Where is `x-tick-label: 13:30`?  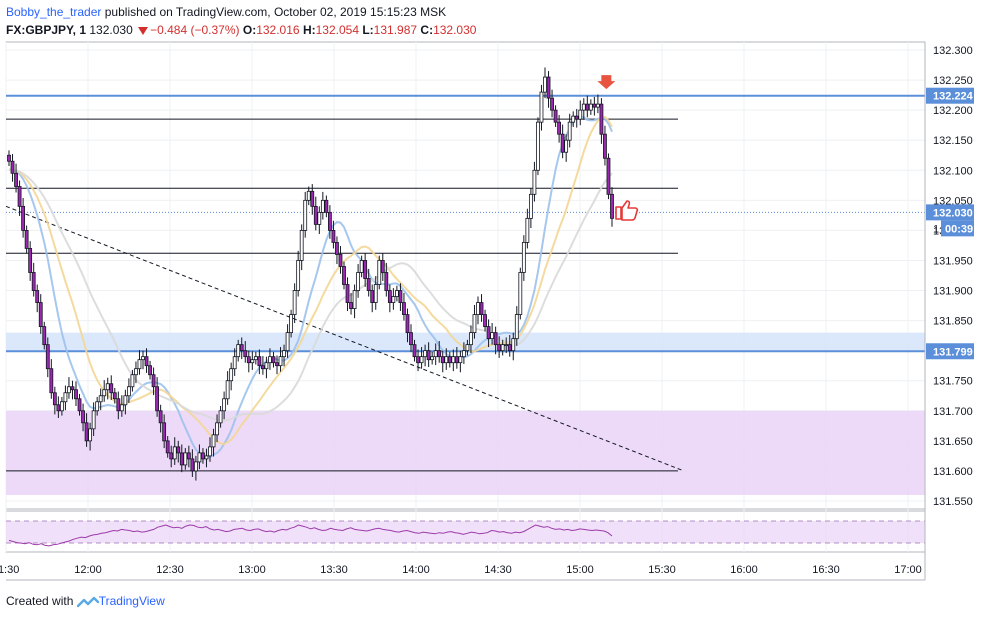
x-tick-label: 13:30 is located at coordinates (334, 570).